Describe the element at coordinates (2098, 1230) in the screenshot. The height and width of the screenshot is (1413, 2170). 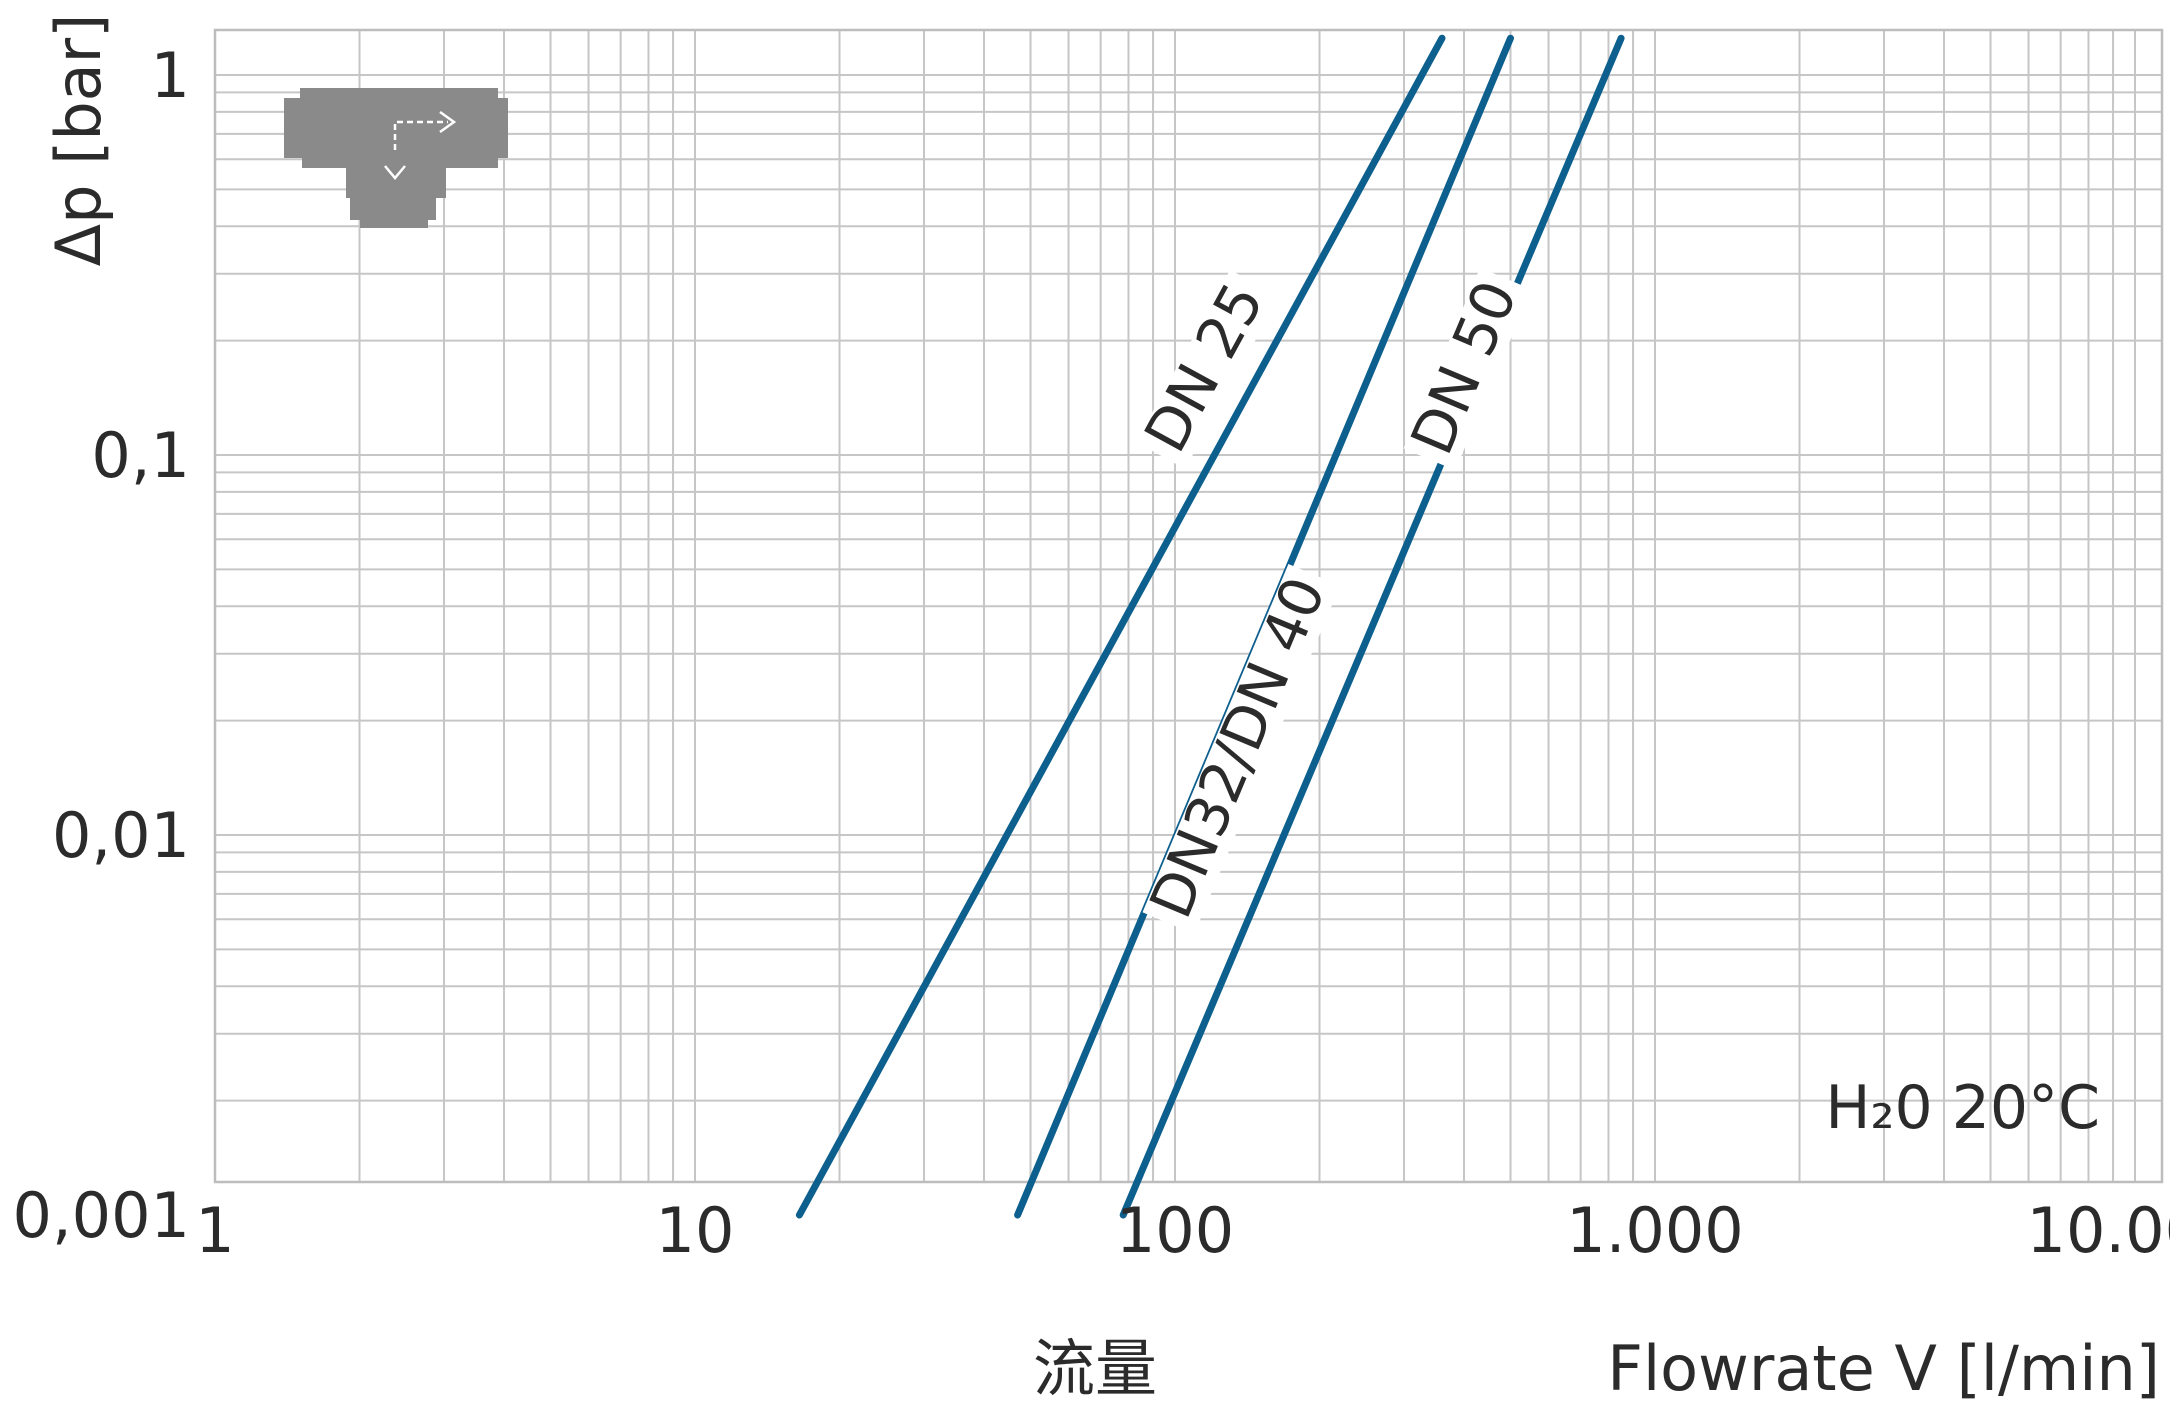
I see `x-tick-label: 10.000` at that location.